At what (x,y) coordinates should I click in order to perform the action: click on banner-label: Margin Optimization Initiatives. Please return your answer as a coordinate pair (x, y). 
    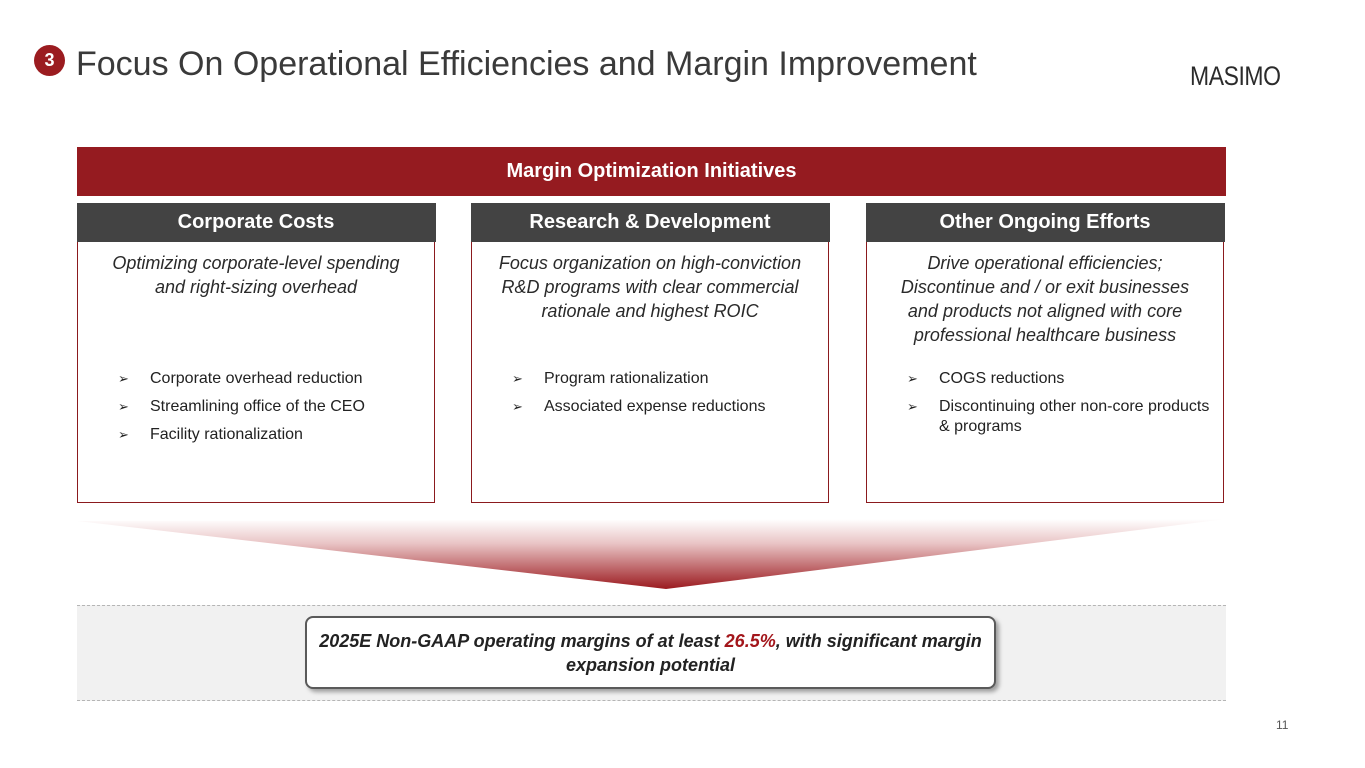
    Looking at the image, I should click on (651, 171).